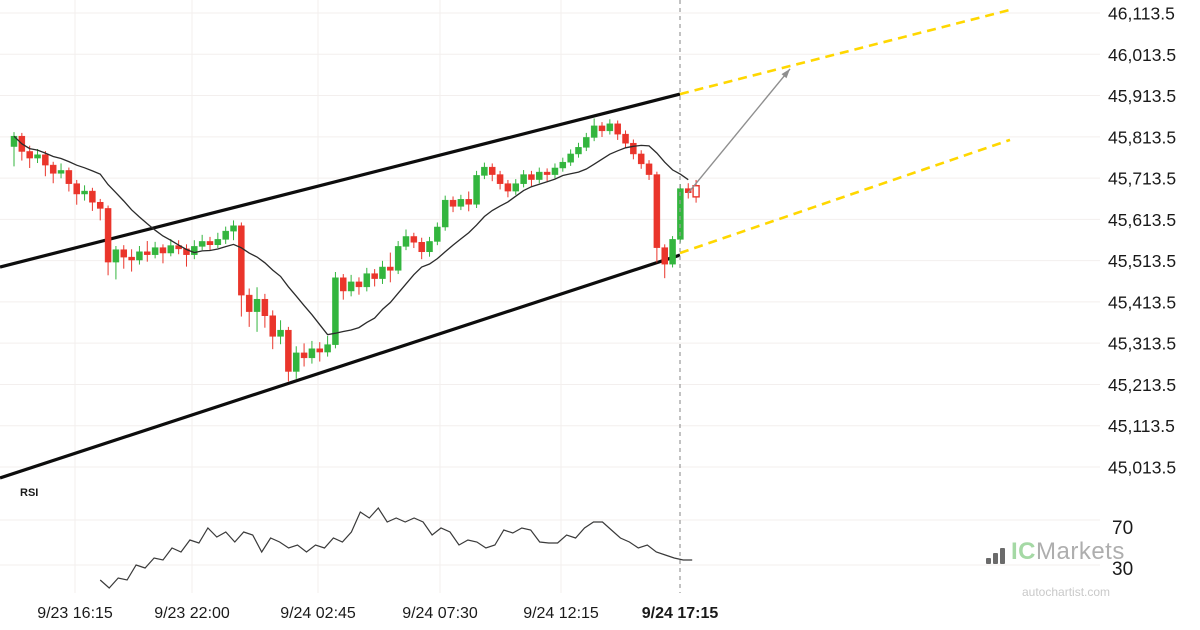  I want to click on x-axis-time-label: 9/24 02:45, so click(318, 613).